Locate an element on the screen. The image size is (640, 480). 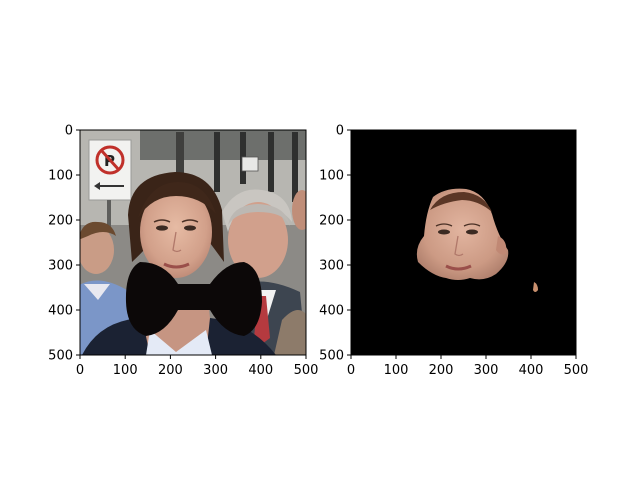
right-y-tick-label: 200 is located at coordinates (331, 221).